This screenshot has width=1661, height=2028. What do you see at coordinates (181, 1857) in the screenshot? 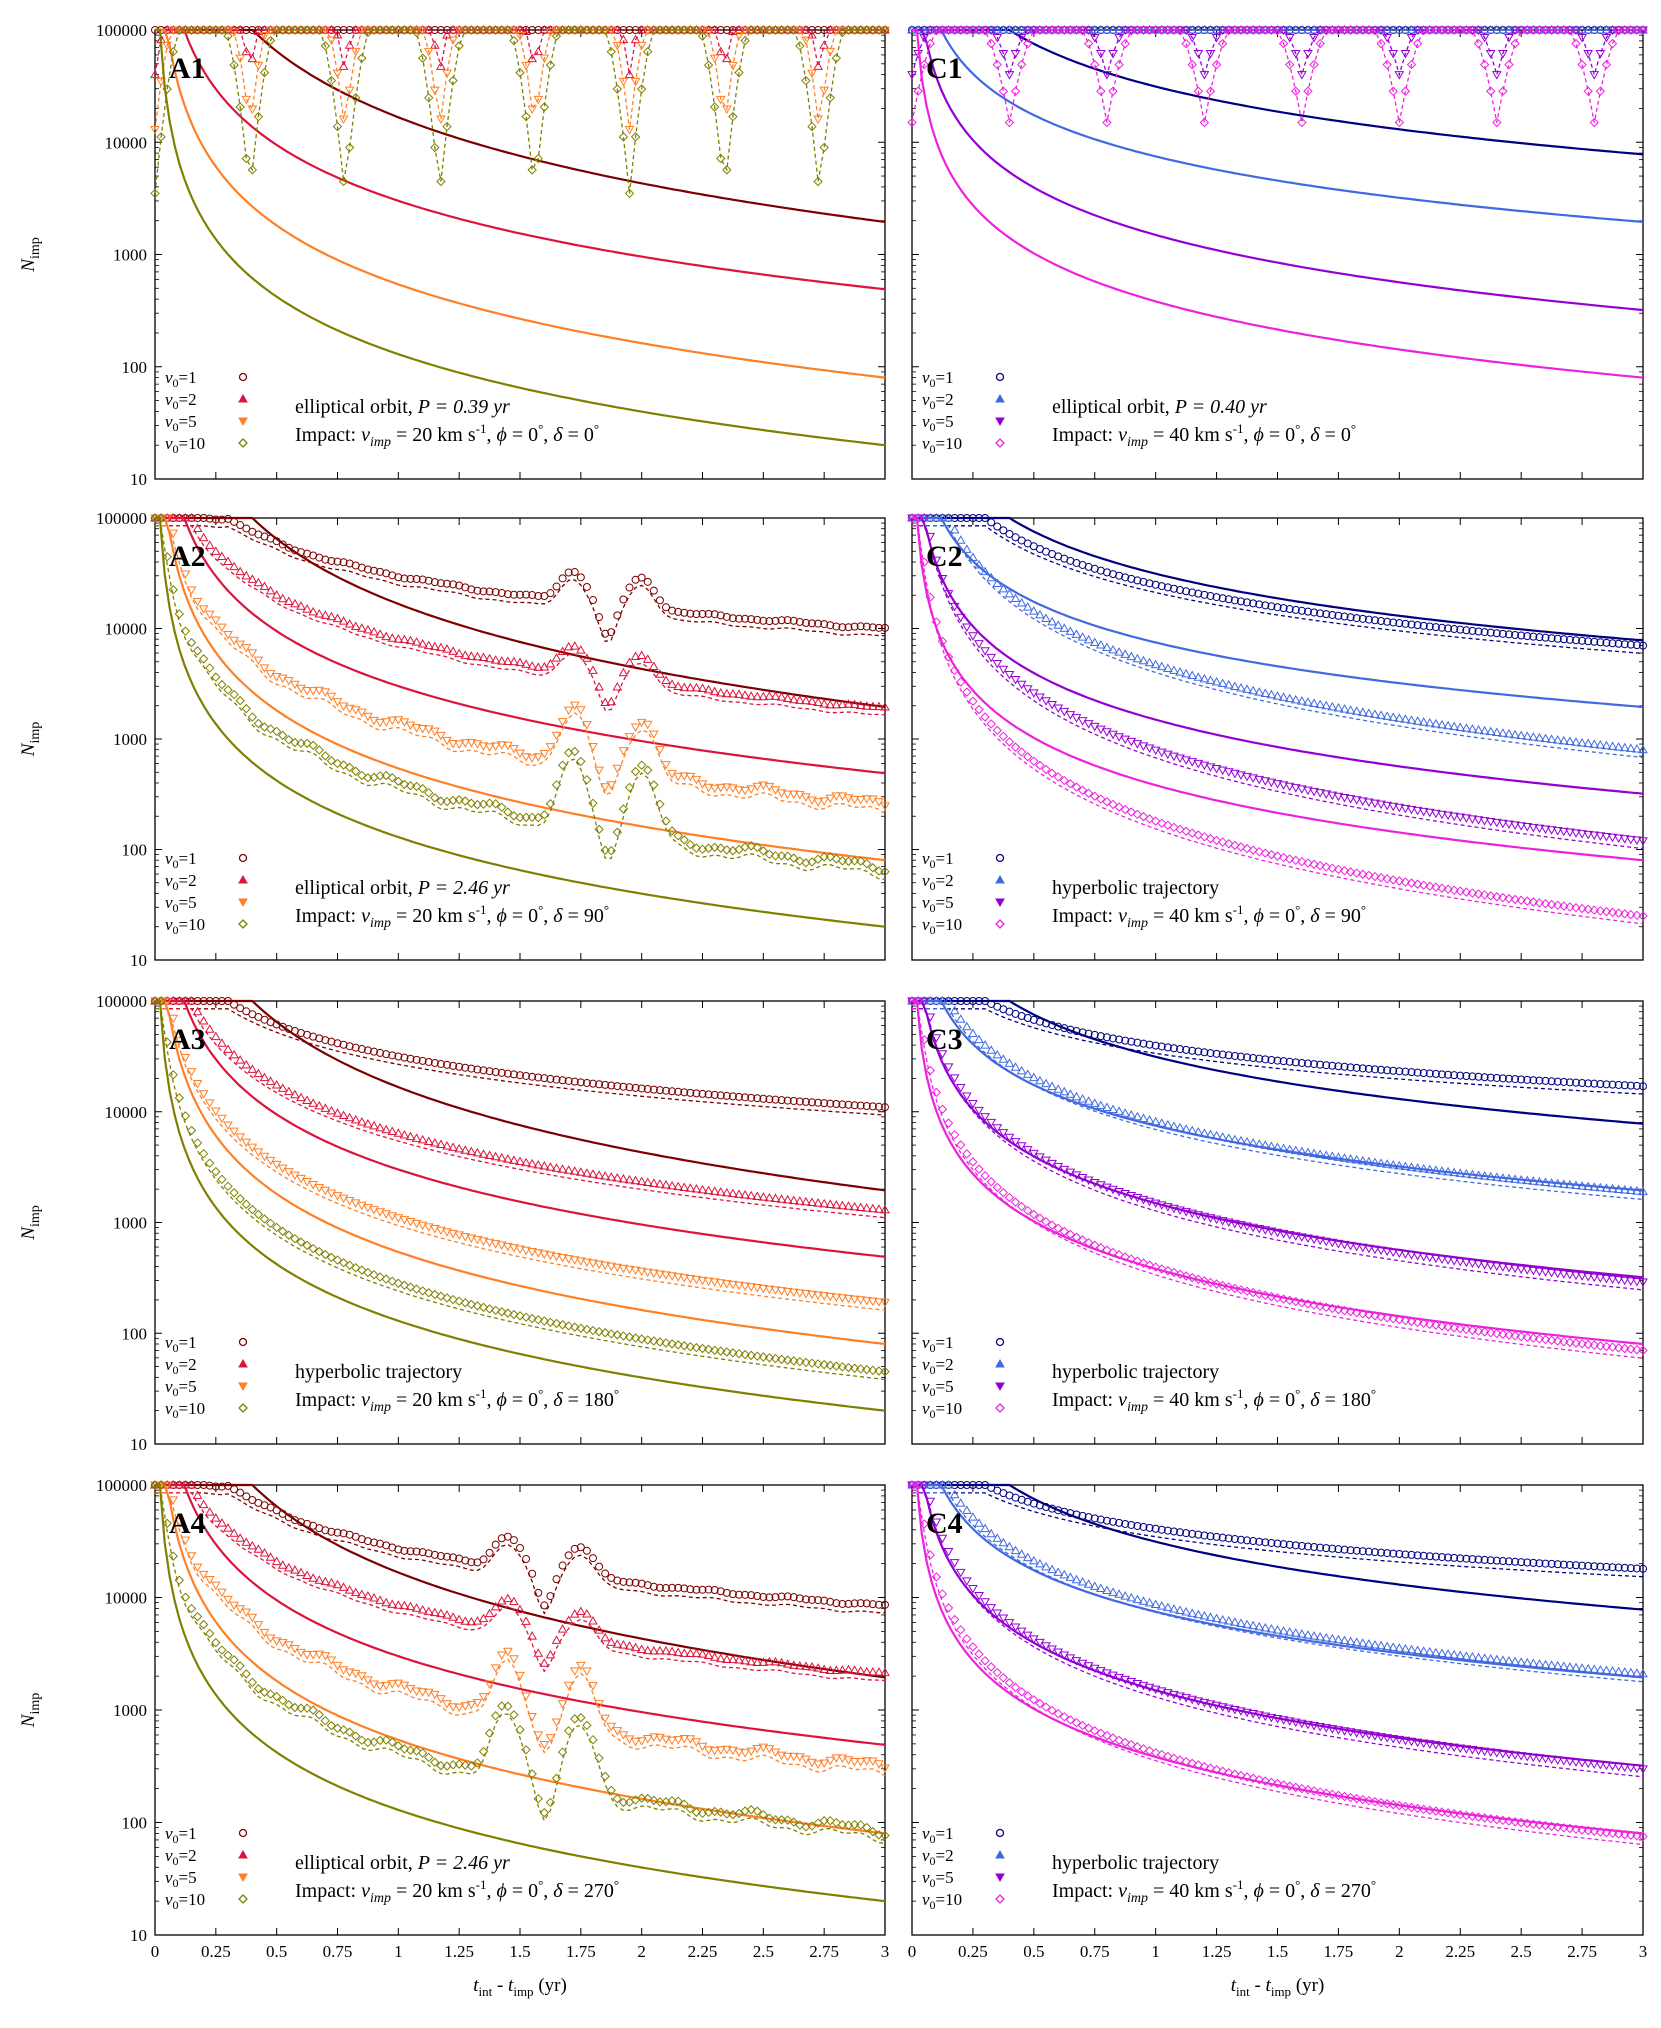
I see `legend-entry: v0=2` at bounding box center [181, 1857].